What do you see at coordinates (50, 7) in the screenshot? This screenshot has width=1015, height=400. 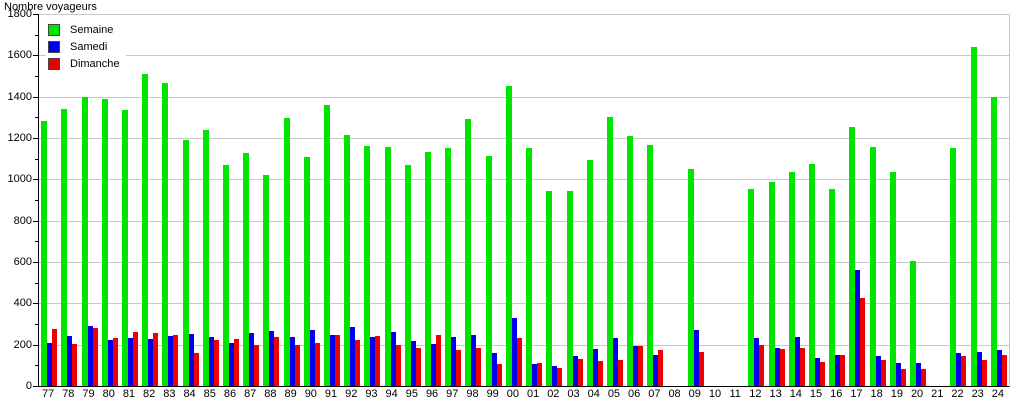 I see `chart-title: Nombre voyageurs` at bounding box center [50, 7].